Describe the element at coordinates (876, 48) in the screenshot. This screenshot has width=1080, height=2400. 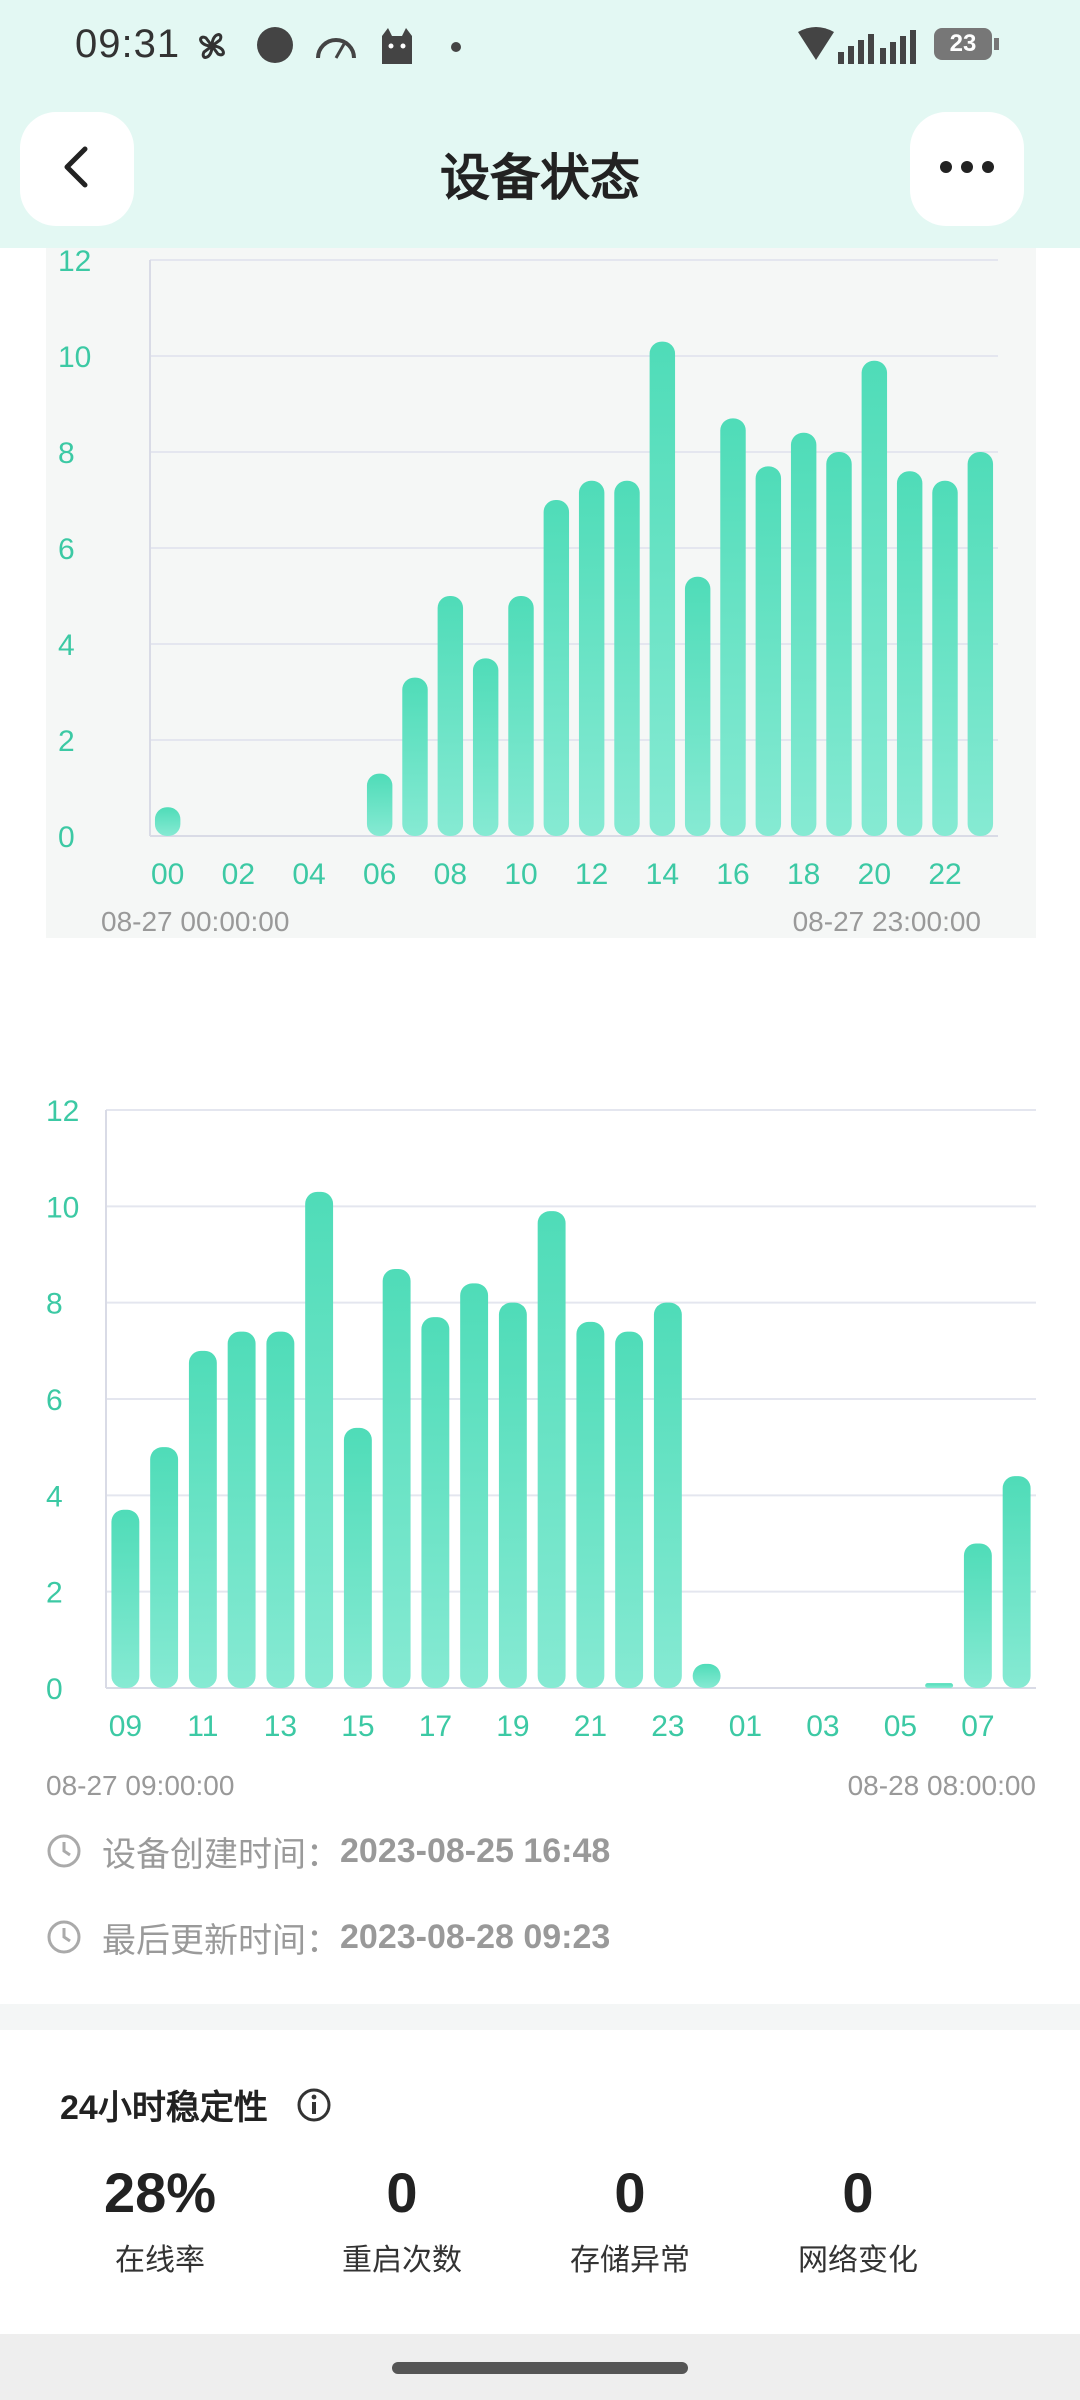
I see `signal-icon` at that location.